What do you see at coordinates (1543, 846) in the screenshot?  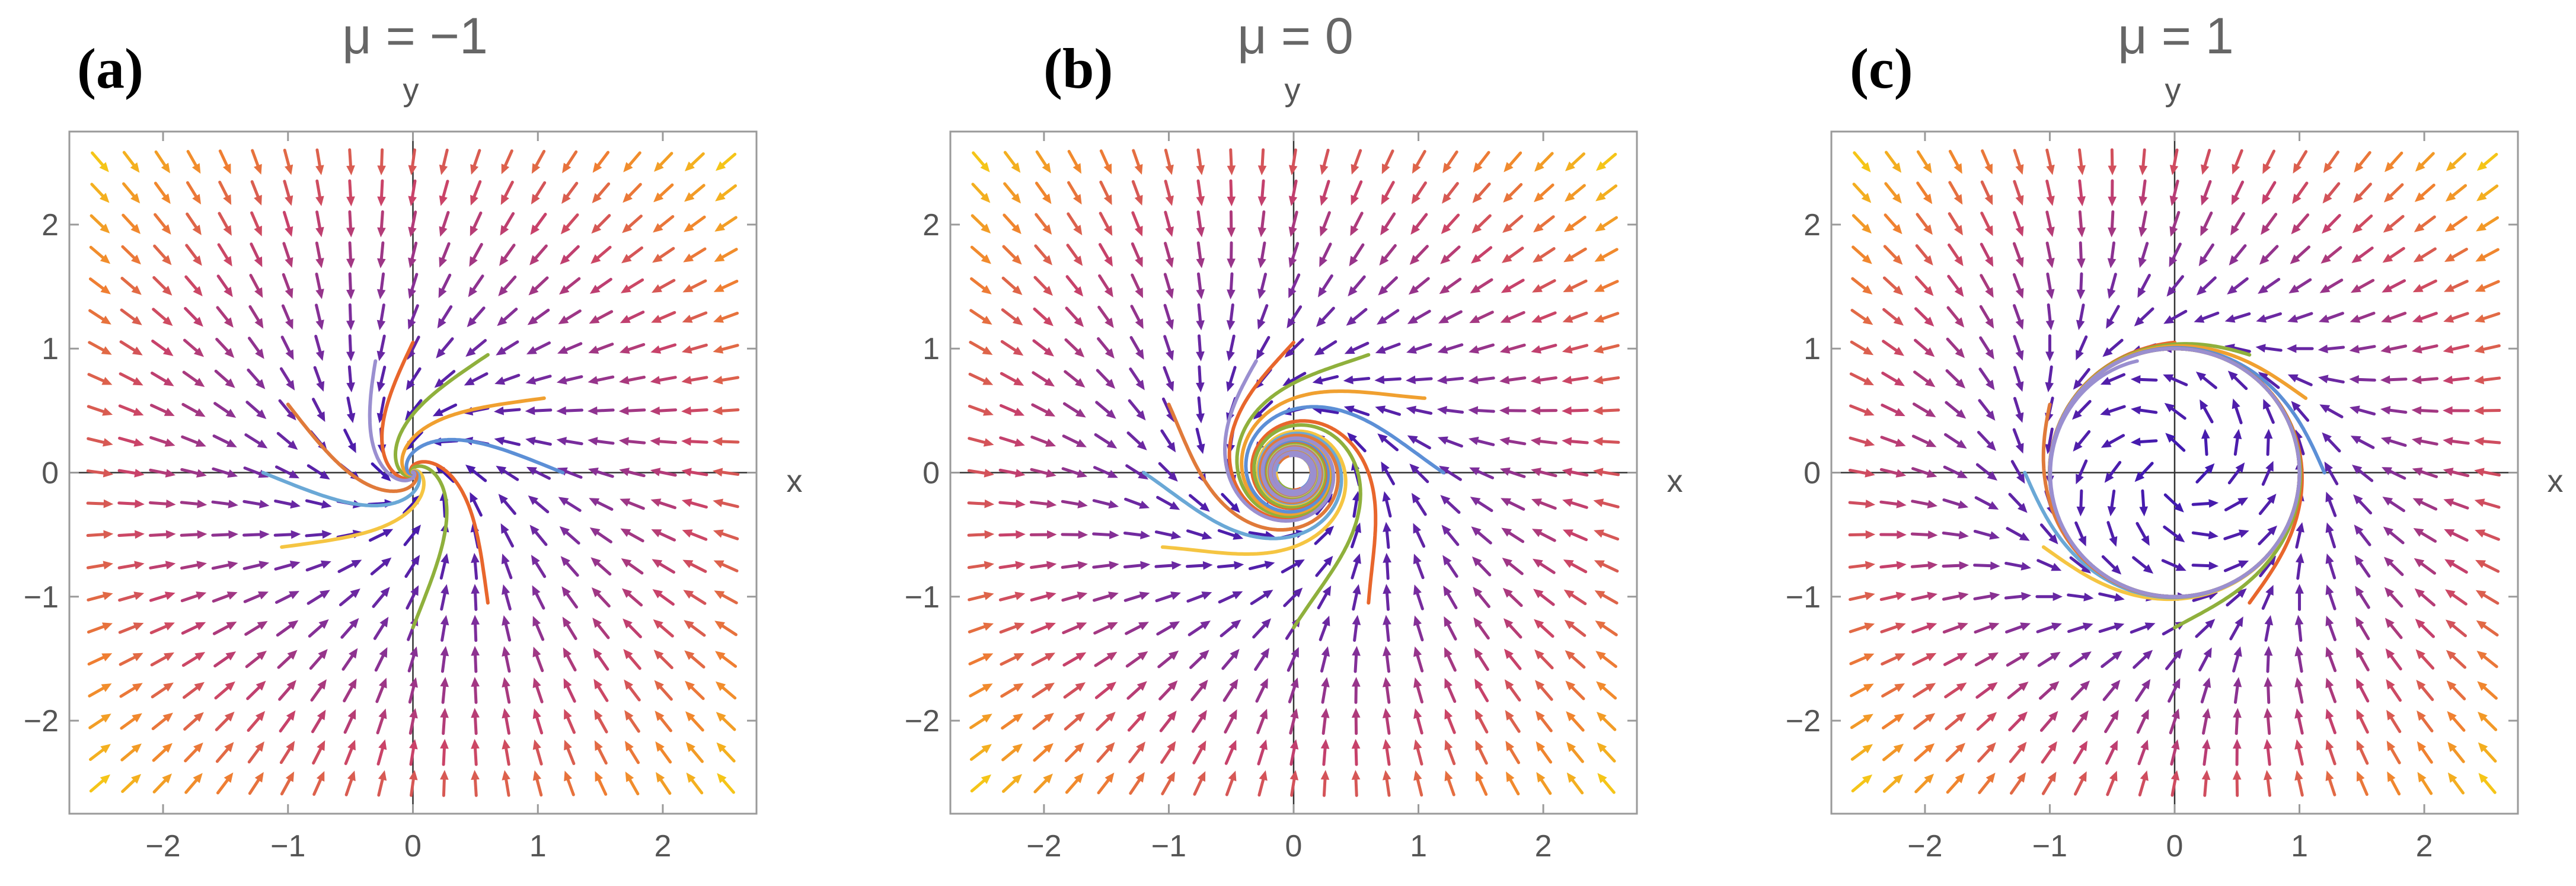 I see `x-tick-label: 2` at bounding box center [1543, 846].